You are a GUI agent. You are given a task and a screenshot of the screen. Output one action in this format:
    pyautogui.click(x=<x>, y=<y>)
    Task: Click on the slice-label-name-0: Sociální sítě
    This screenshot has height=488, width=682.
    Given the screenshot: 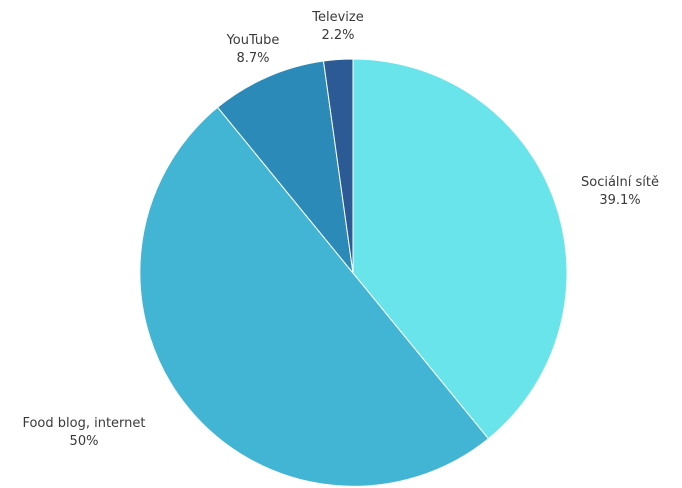 What is the action you would take?
    pyautogui.click(x=620, y=182)
    